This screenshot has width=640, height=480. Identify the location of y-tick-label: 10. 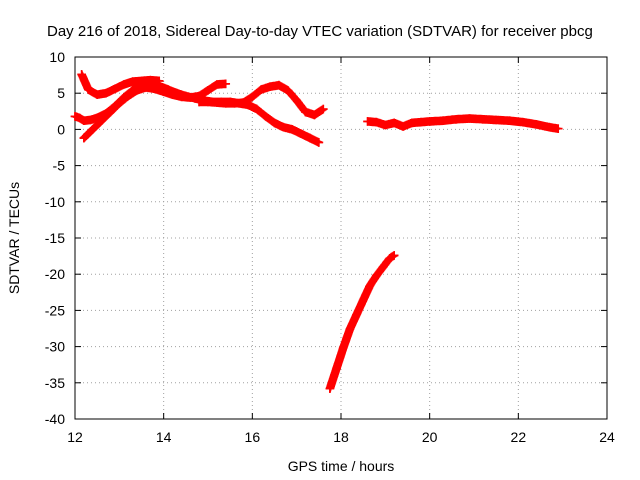
(57, 57).